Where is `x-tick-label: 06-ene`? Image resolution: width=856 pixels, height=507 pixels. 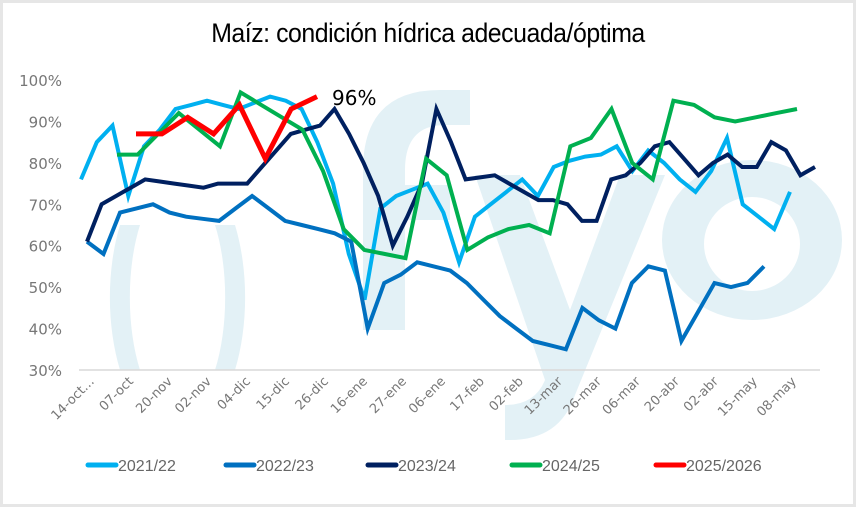 x-tick-label: 06-ene is located at coordinates (427, 395).